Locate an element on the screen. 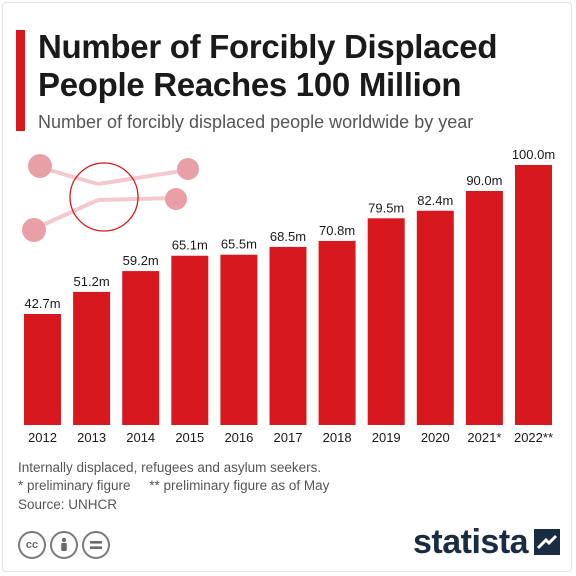  bar-2014 is located at coordinates (141, 348).